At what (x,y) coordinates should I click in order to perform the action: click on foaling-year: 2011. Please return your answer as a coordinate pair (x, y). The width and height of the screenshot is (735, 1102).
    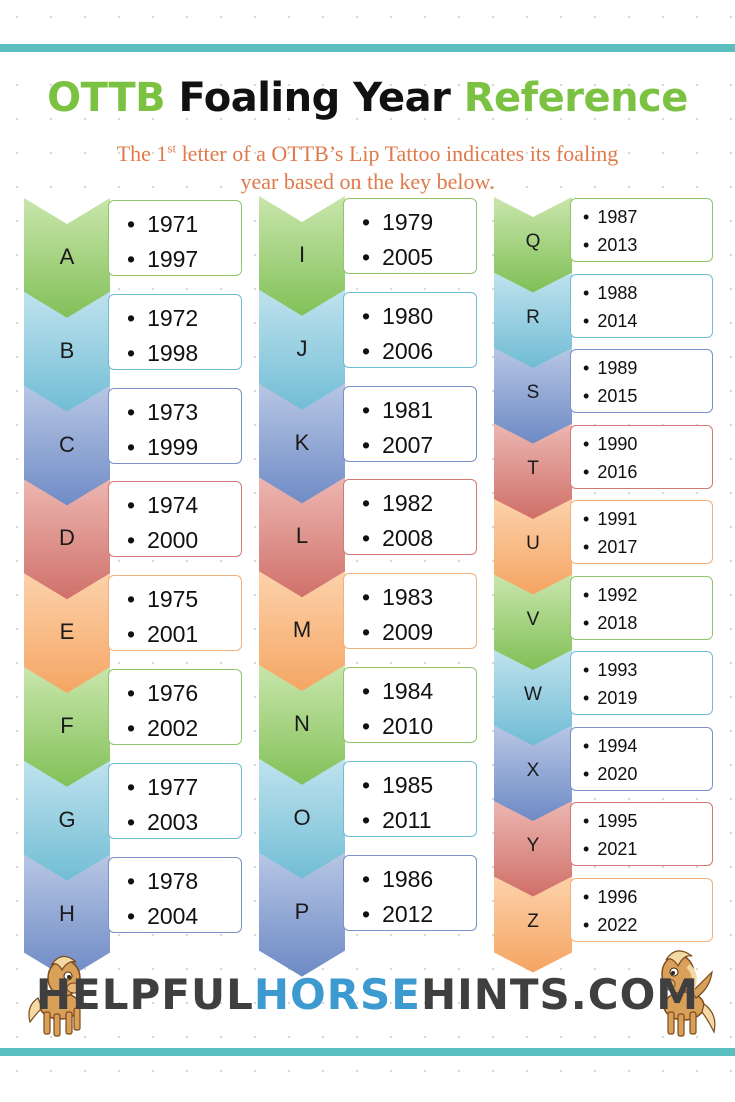
    Looking at the image, I should click on (419, 820).